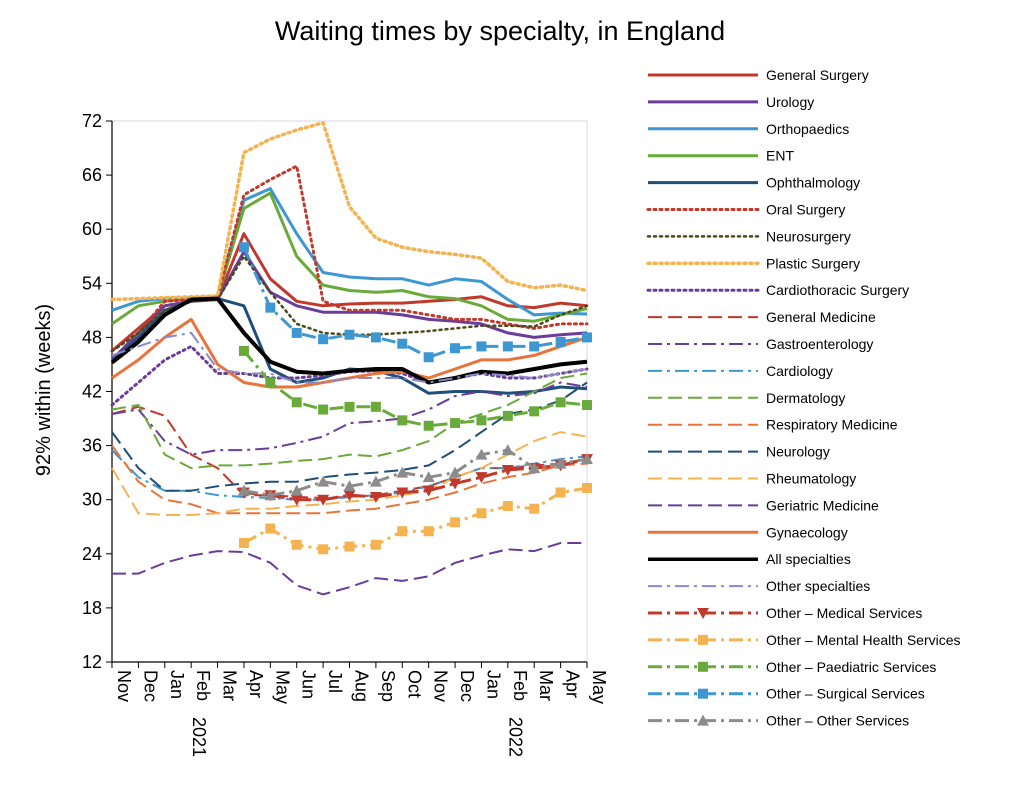  I want to click on x-tick-label: Nov, so click(124, 686).